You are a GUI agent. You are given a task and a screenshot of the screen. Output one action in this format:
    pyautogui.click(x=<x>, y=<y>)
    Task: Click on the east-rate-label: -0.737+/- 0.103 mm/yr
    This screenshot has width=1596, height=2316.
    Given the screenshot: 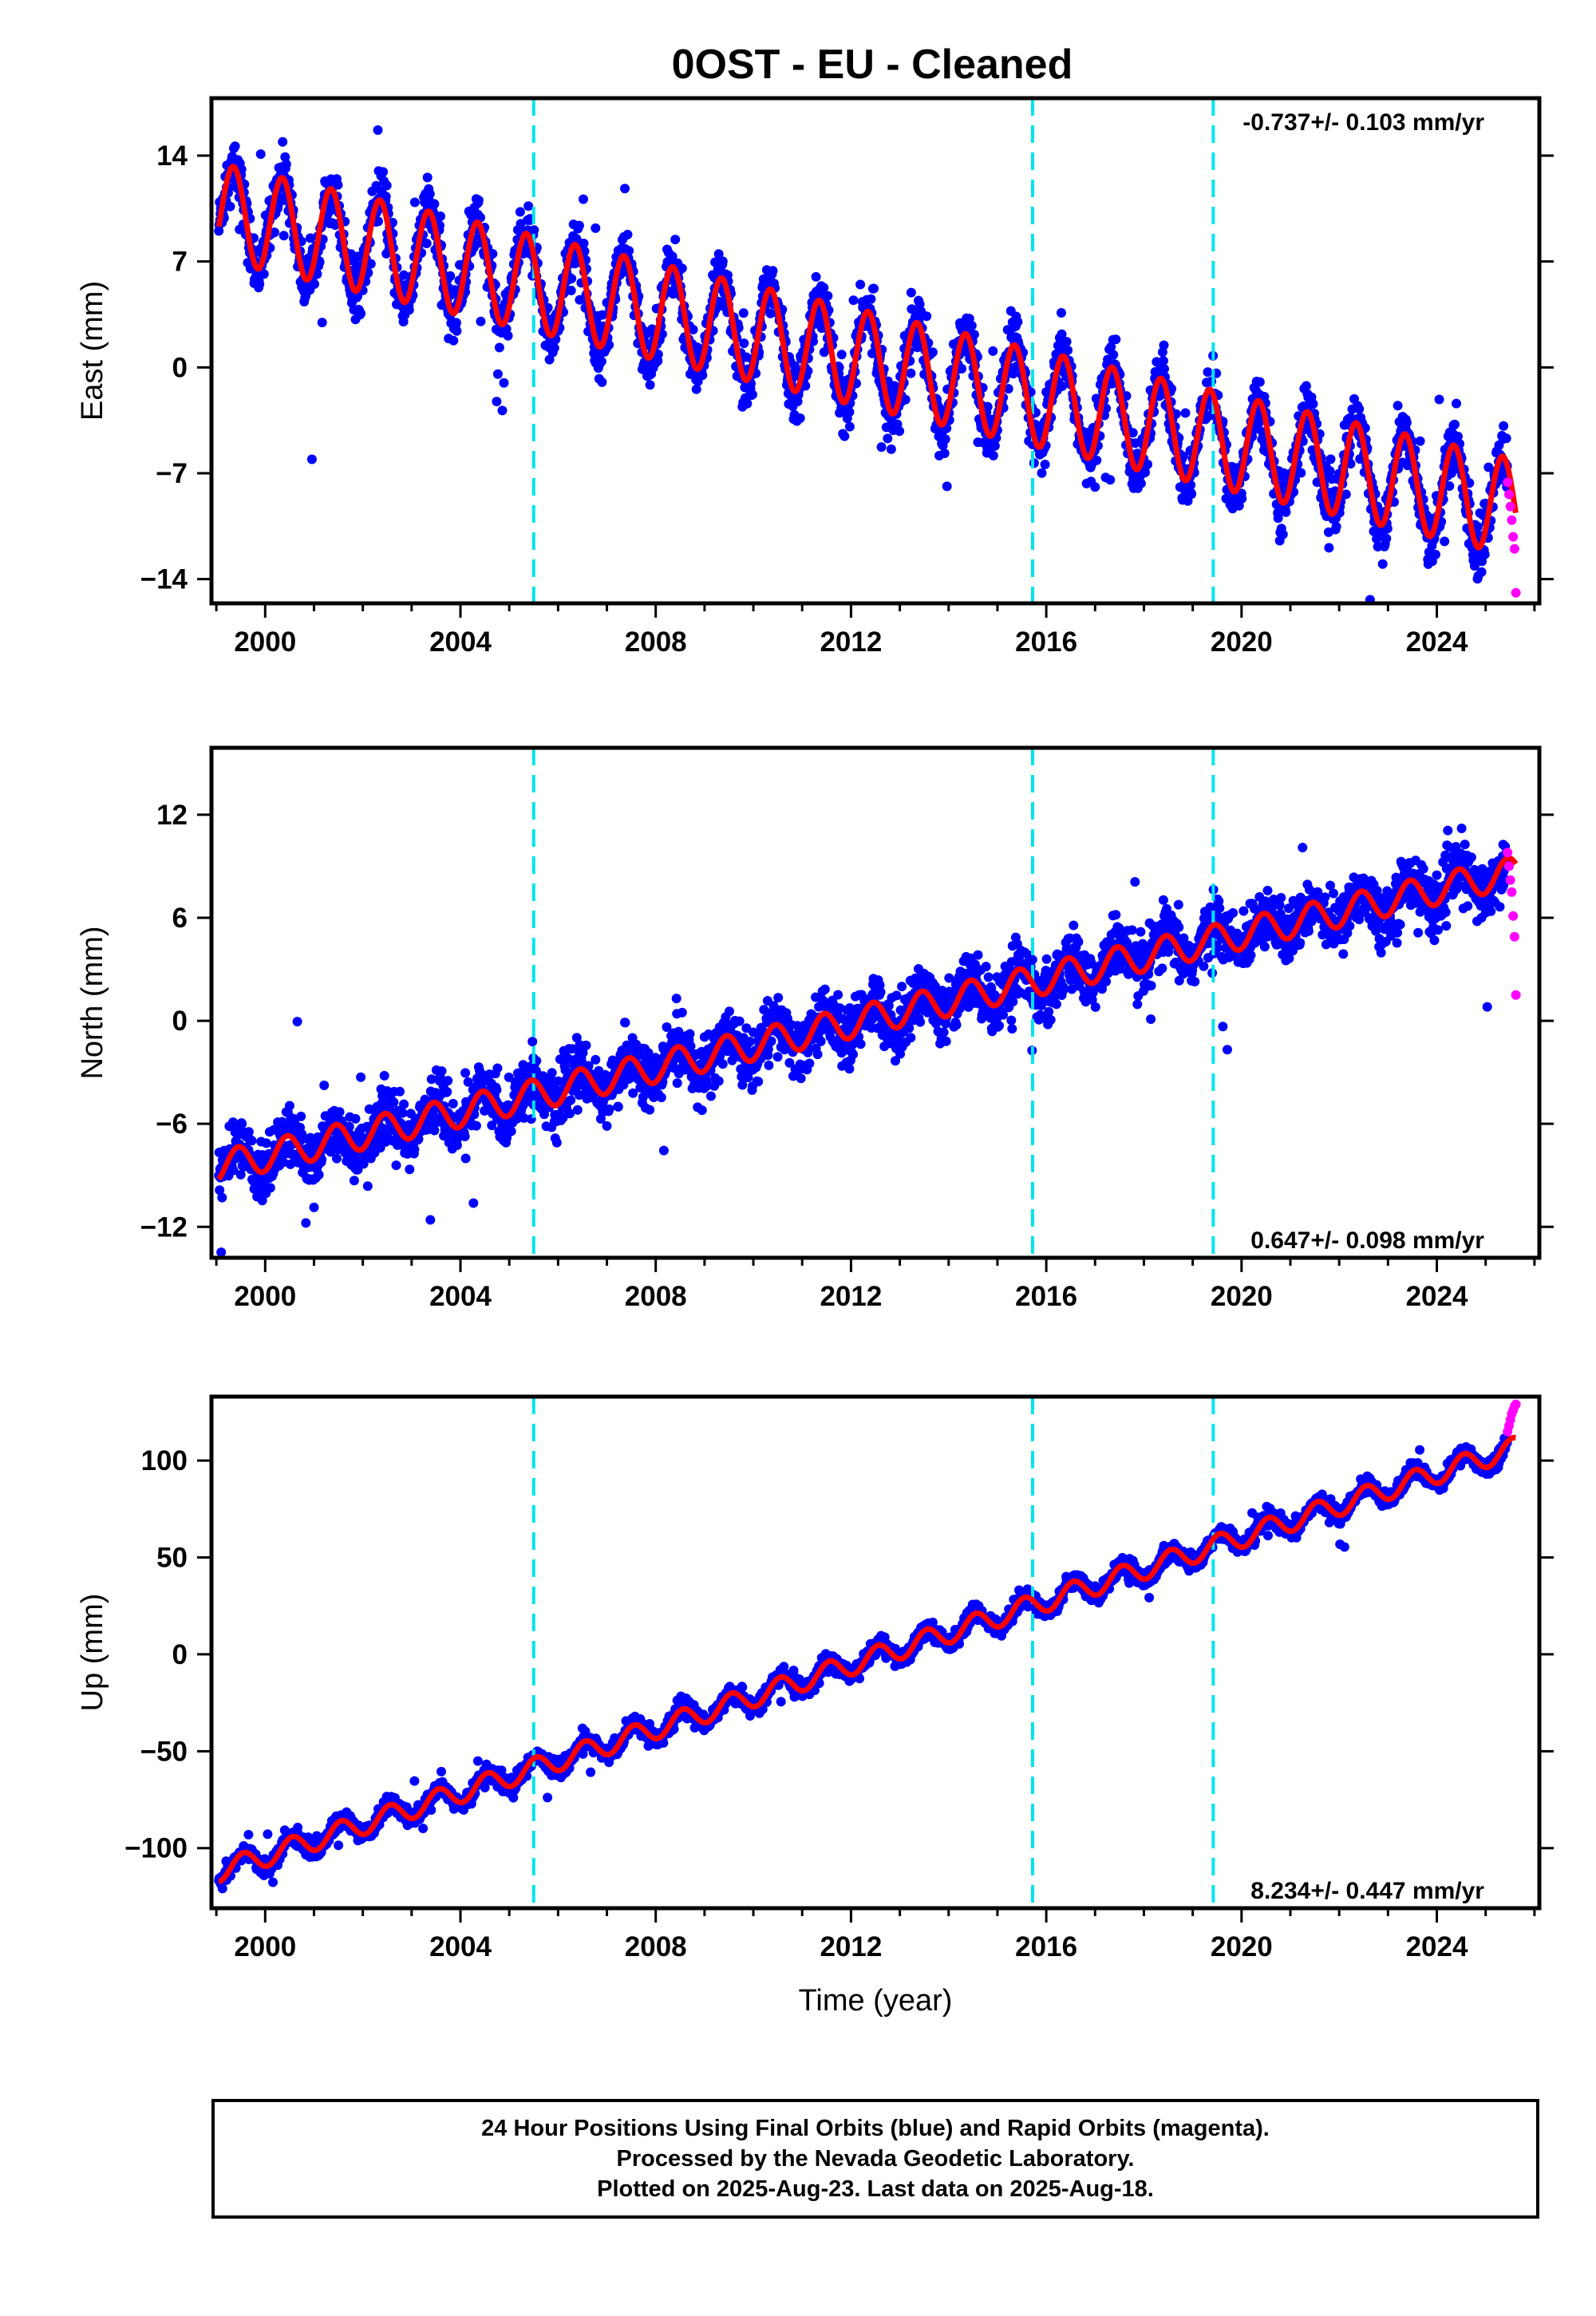 What is the action you would take?
    pyautogui.click(x=1363, y=122)
    